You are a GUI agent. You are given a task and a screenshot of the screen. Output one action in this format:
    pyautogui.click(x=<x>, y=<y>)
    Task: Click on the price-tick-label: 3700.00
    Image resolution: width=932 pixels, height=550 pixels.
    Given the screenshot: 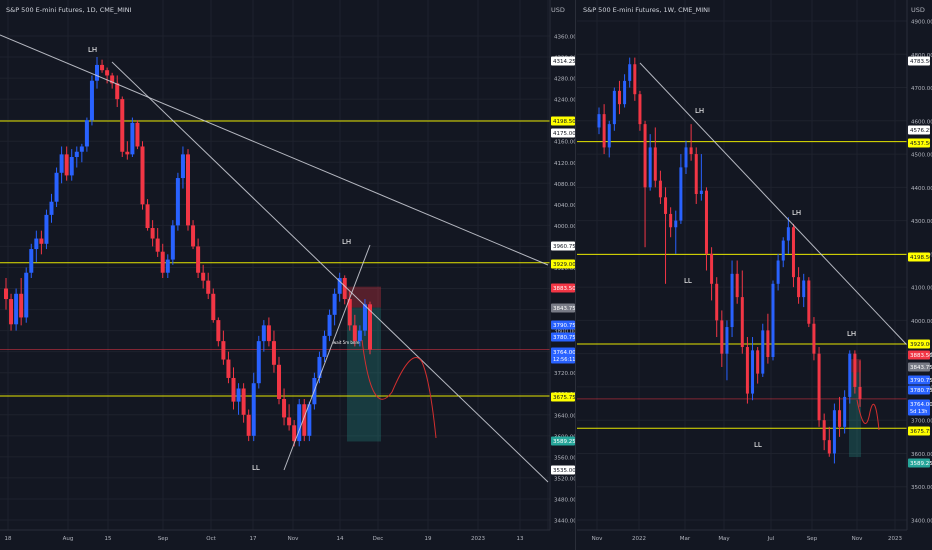 What is the action you would take?
    pyautogui.click(x=921, y=422)
    